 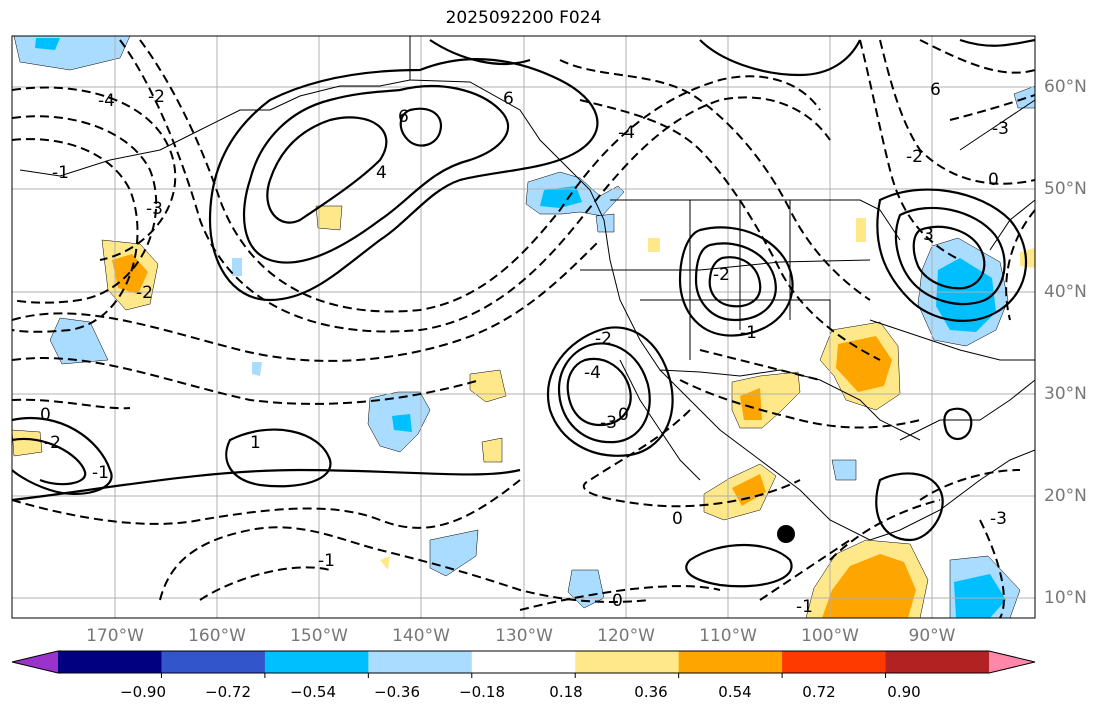 What do you see at coordinates (397, 692) in the screenshot?
I see `colorbar-tick-label: −0.36` at bounding box center [397, 692].